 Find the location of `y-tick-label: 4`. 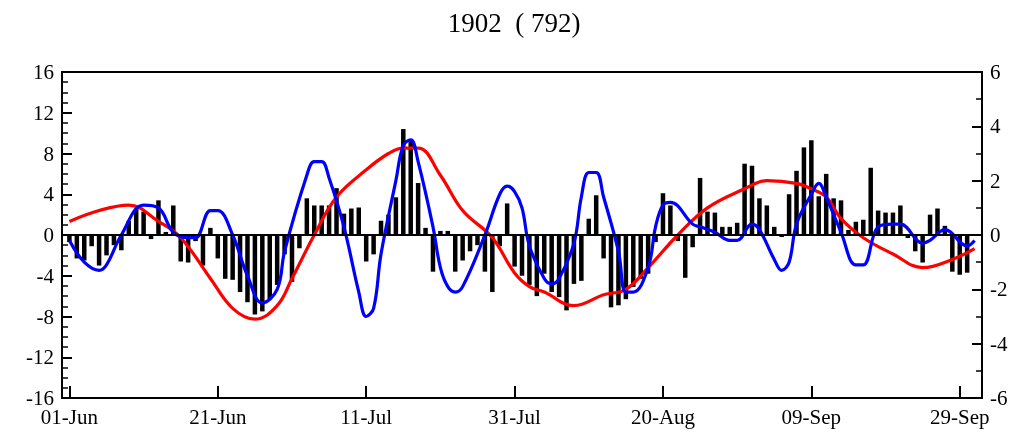

y-tick-label: 4 is located at coordinates (49, 194).